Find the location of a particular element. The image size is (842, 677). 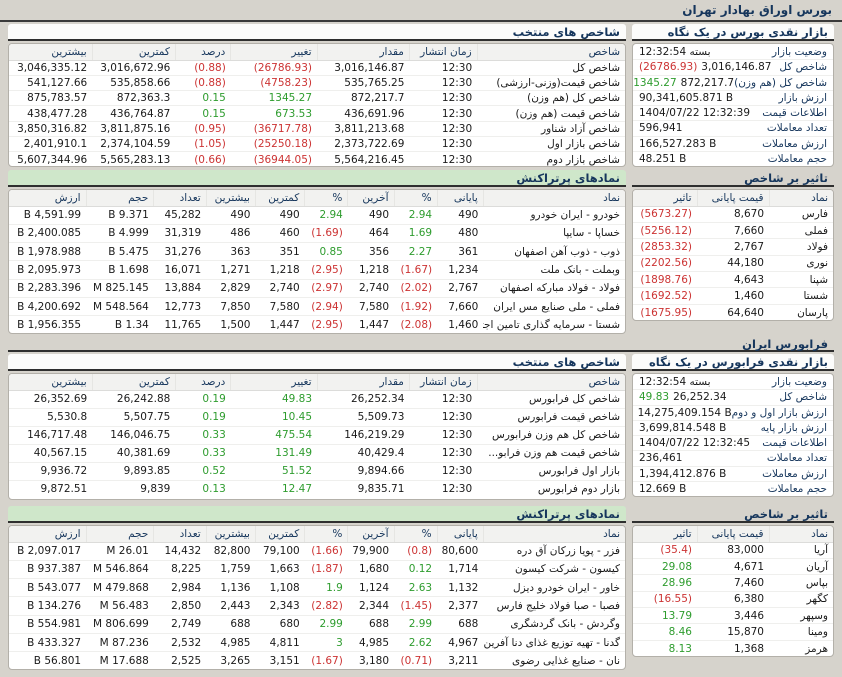

table-cell: 2,373,722.69 is located at coordinates (363, 144).